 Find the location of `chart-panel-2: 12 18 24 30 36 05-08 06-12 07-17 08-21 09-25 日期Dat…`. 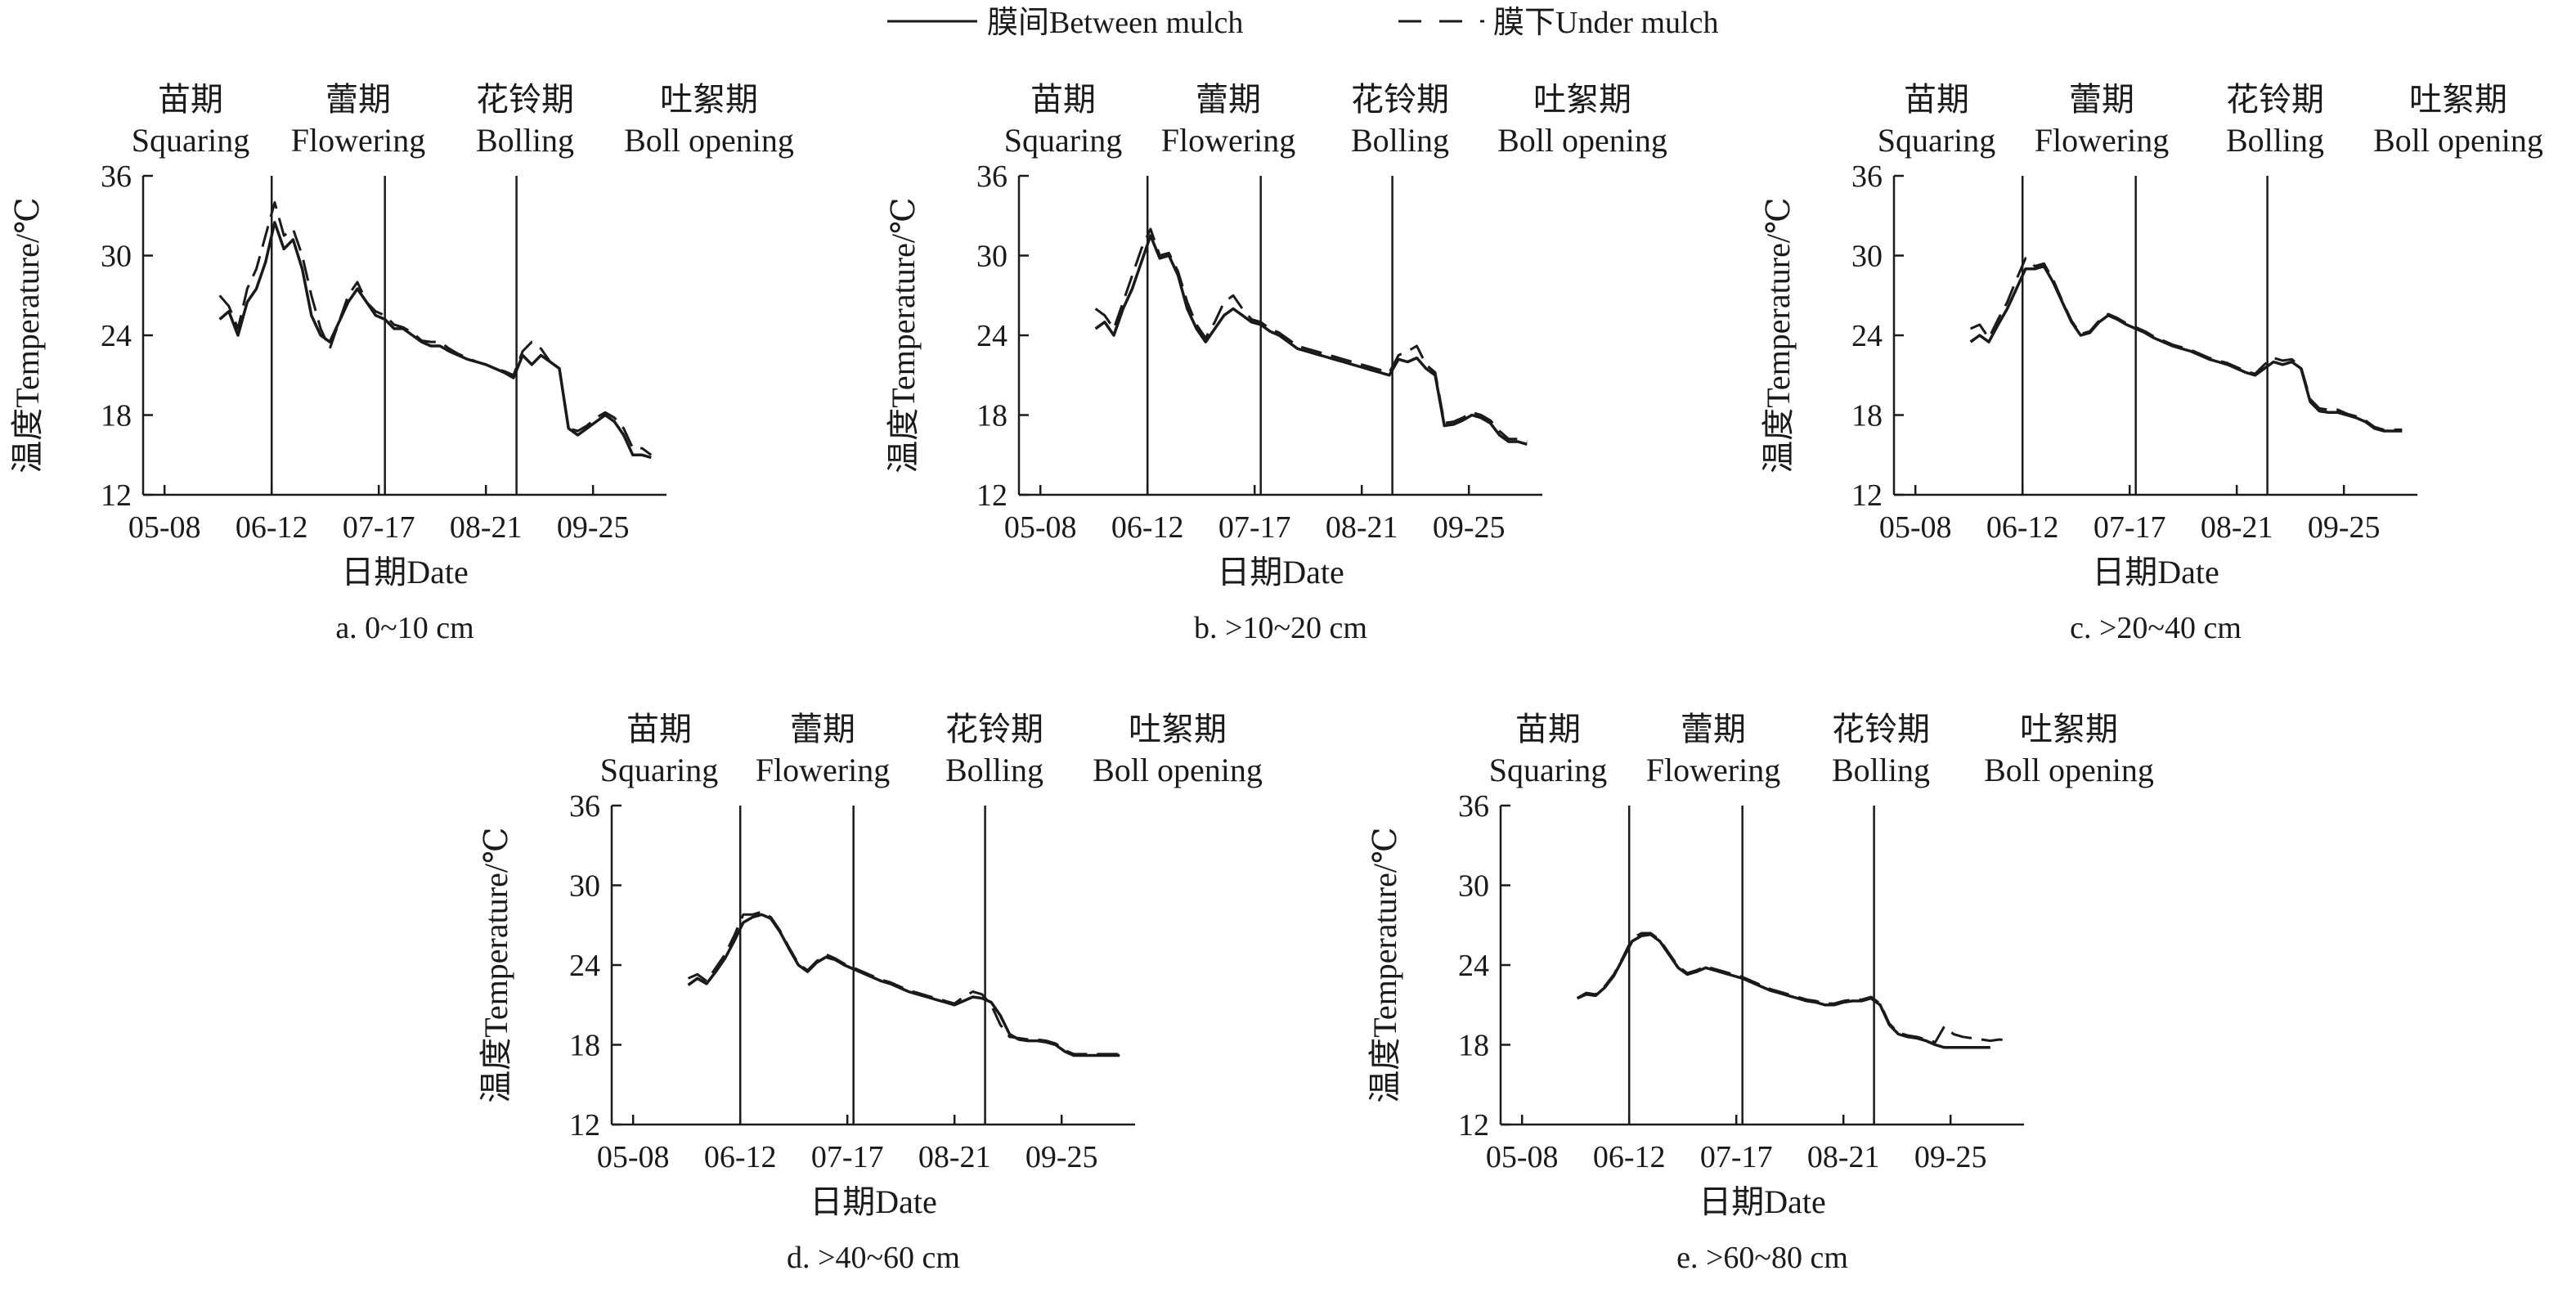

chart-panel-2: 12 18 24 30 36 05-08 06-12 07-17 08-21 09-25 日期Dat… is located at coordinates (1276, 363).